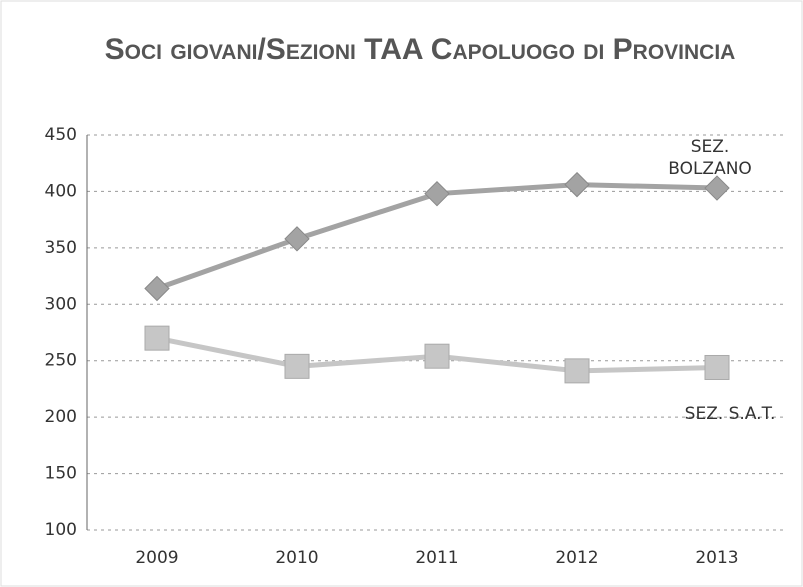 The width and height of the screenshot is (803, 587). Describe the element at coordinates (61, 530) in the screenshot. I see `y-tick-label: 100` at that location.